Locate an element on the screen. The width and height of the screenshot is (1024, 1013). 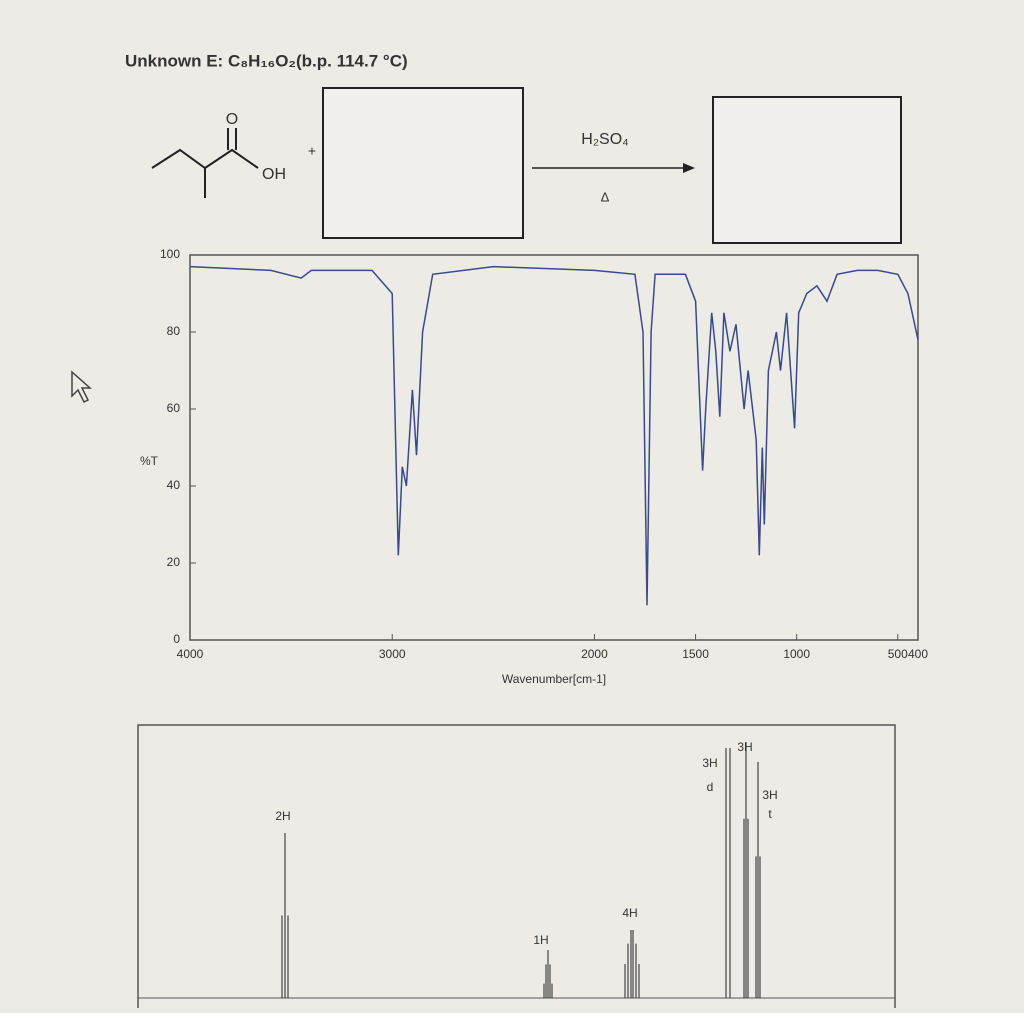
arrowhead is located at coordinates (689, 168).